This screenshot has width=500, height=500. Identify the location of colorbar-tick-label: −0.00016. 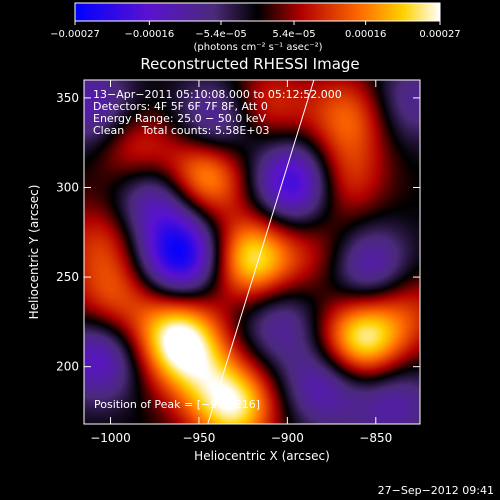
(149, 34).